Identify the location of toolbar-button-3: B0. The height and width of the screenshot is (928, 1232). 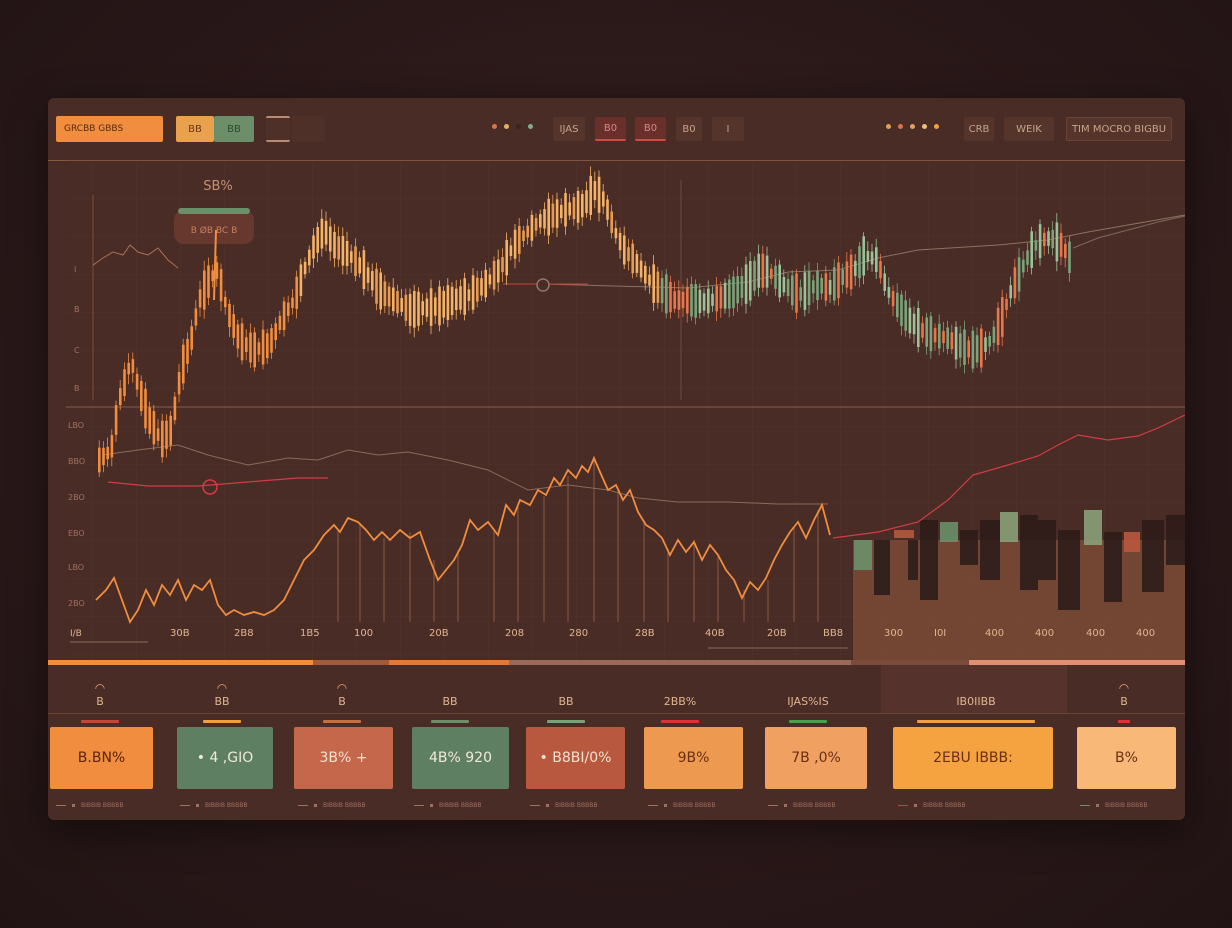
(650, 129).